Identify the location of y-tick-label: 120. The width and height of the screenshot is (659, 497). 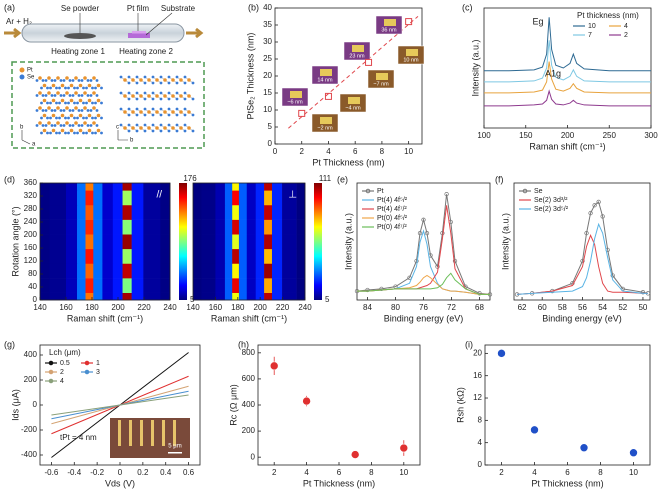
(31, 260).